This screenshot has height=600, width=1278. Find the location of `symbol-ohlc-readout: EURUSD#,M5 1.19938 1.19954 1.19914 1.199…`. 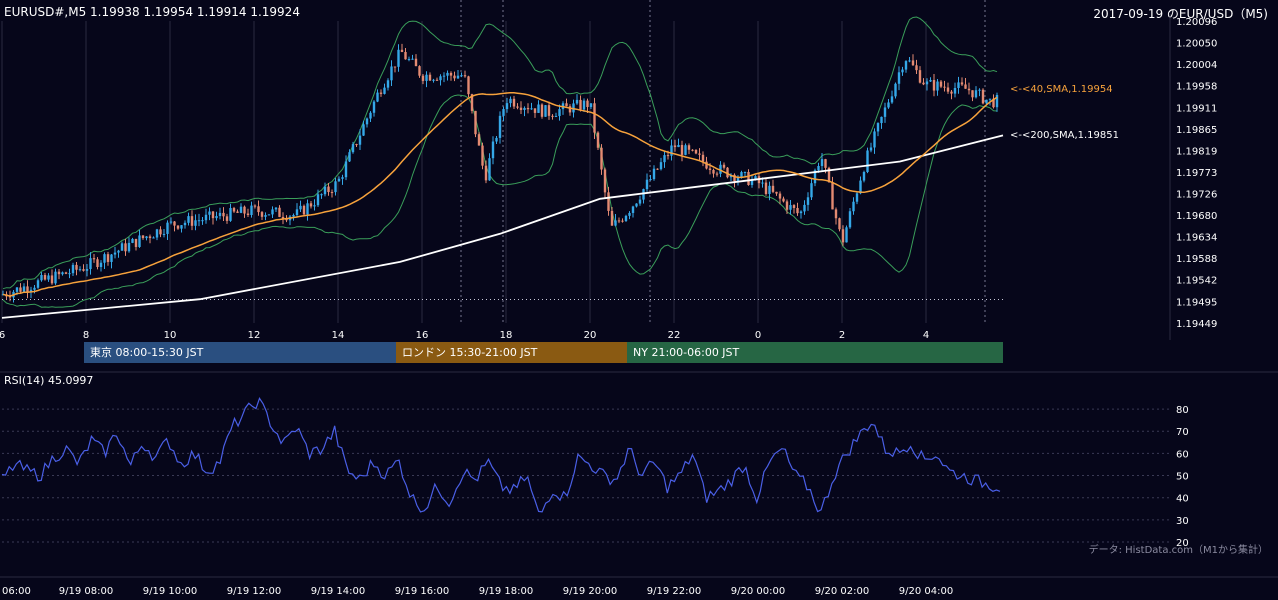

symbol-ohlc-readout: EURUSD#,M5 1.19938 1.19954 1.19914 1.199… is located at coordinates (152, 12).